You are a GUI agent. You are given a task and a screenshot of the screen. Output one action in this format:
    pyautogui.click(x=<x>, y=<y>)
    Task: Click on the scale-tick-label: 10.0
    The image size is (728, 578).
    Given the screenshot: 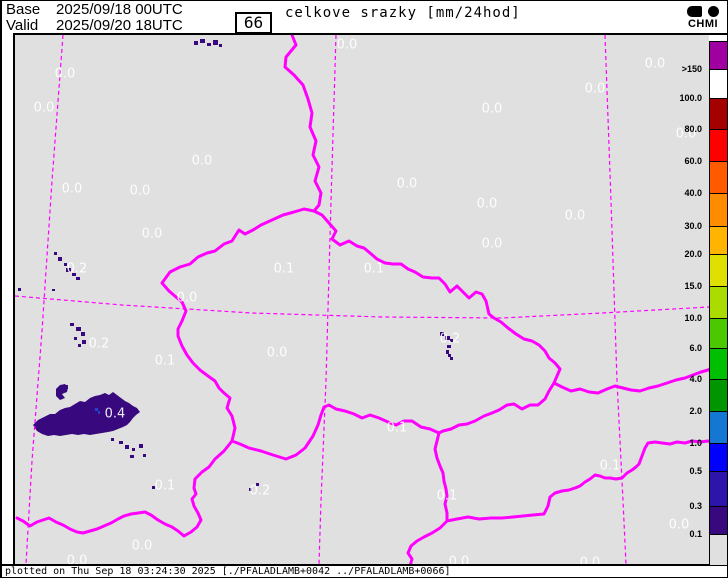 What is the action you would take?
    pyautogui.click(x=693, y=318)
    